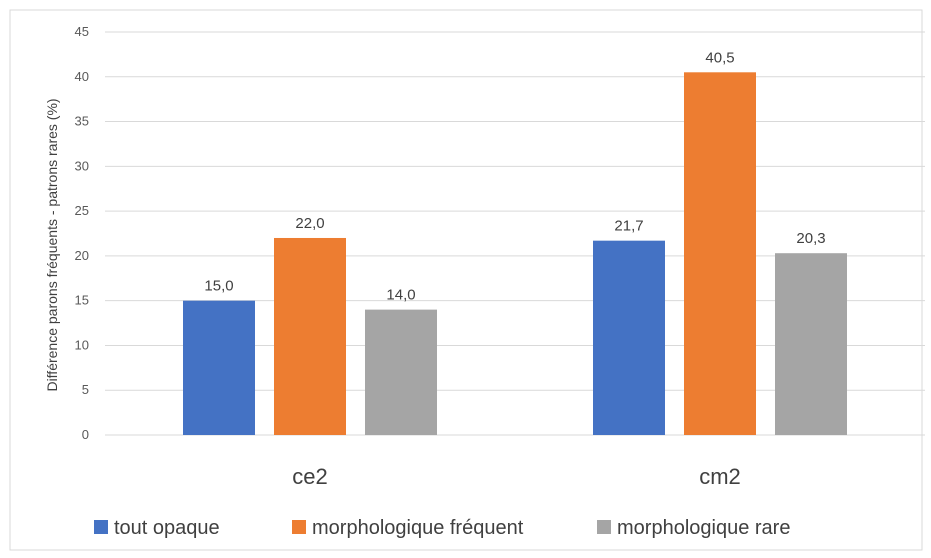  Describe the element at coordinates (82, 210) in the screenshot. I see `y-tick-label: 25` at that location.